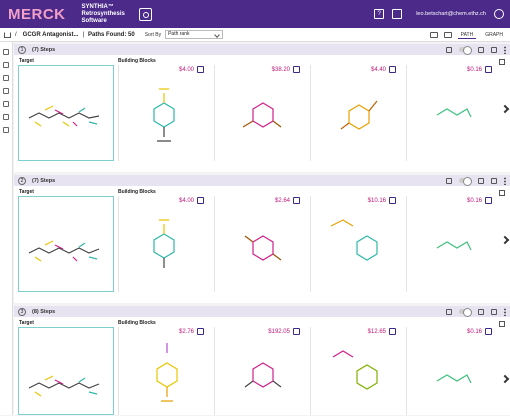 Image resolution: width=510 pixels, height=416 pixels. Describe the element at coordinates (262, 49) in the screenshot. I see `route-header: 1 (7) Steps` at that location.